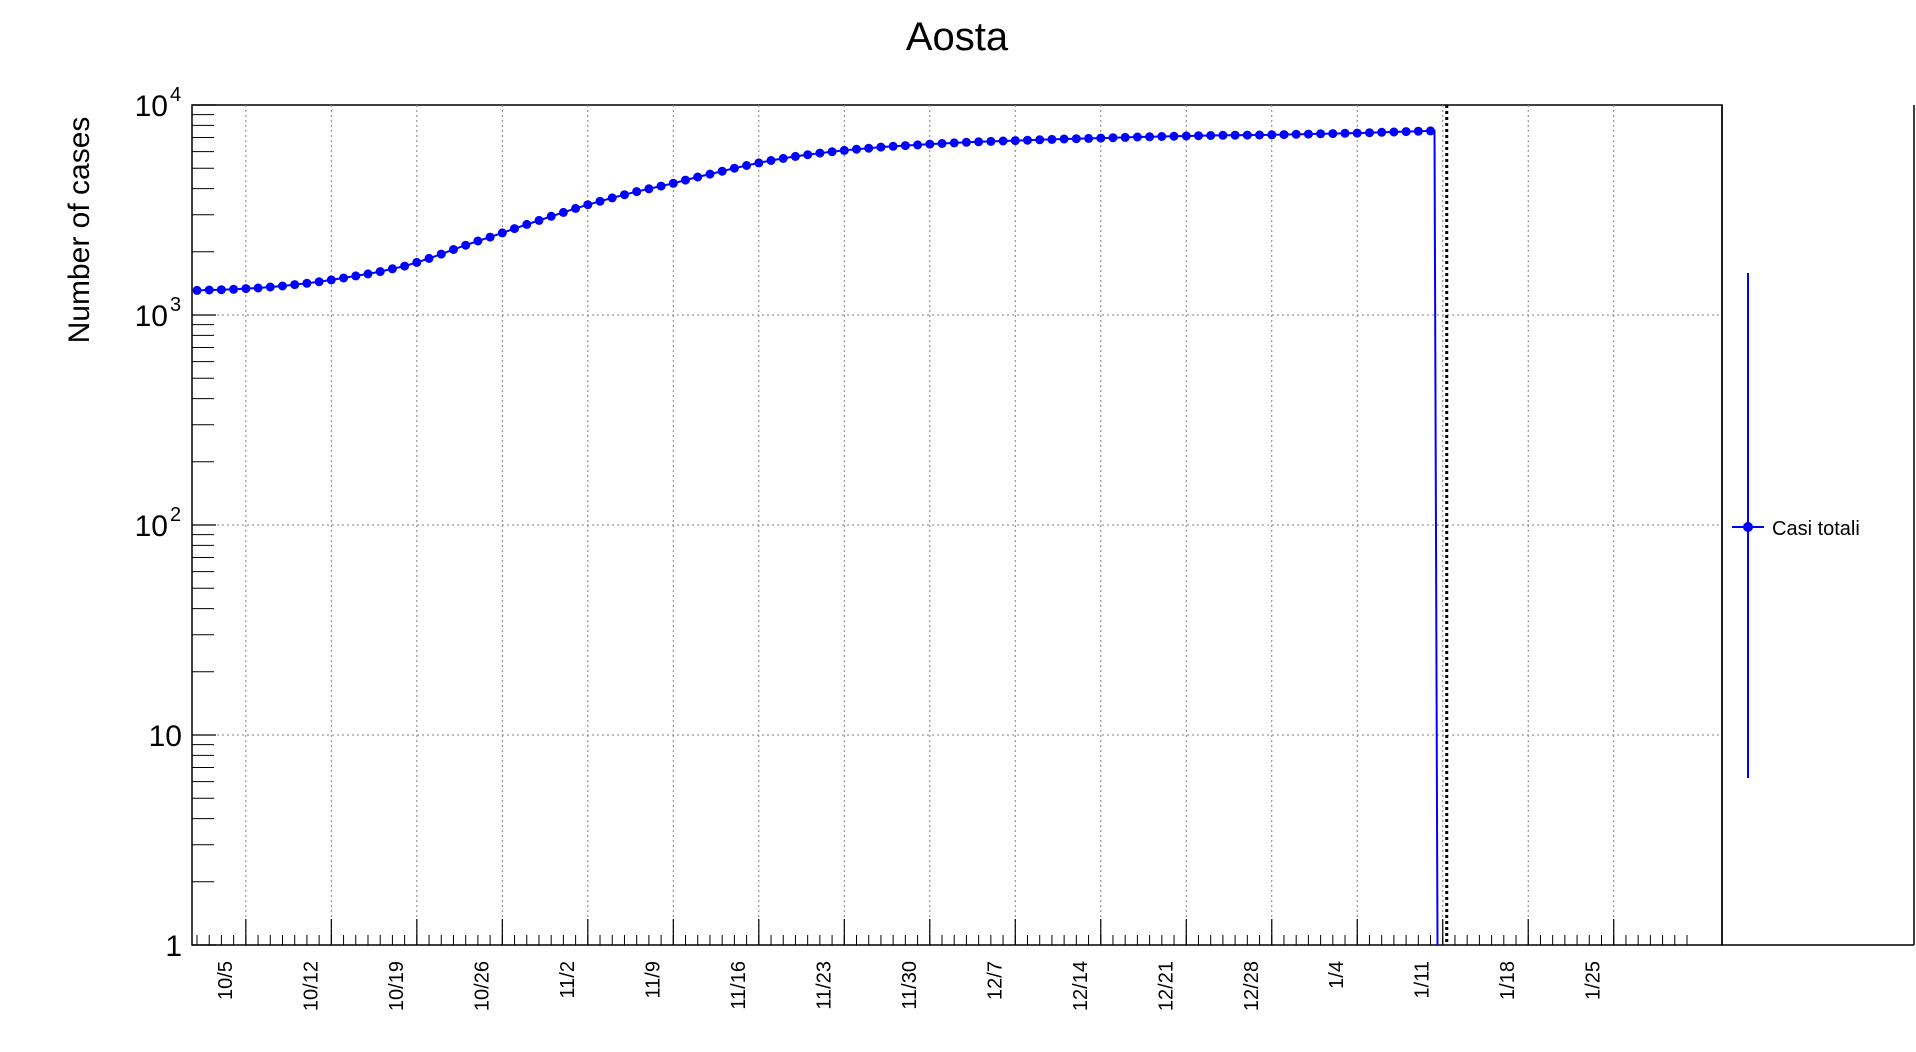  I want to click on x-tick-label: 1/25, so click(1594, 980).